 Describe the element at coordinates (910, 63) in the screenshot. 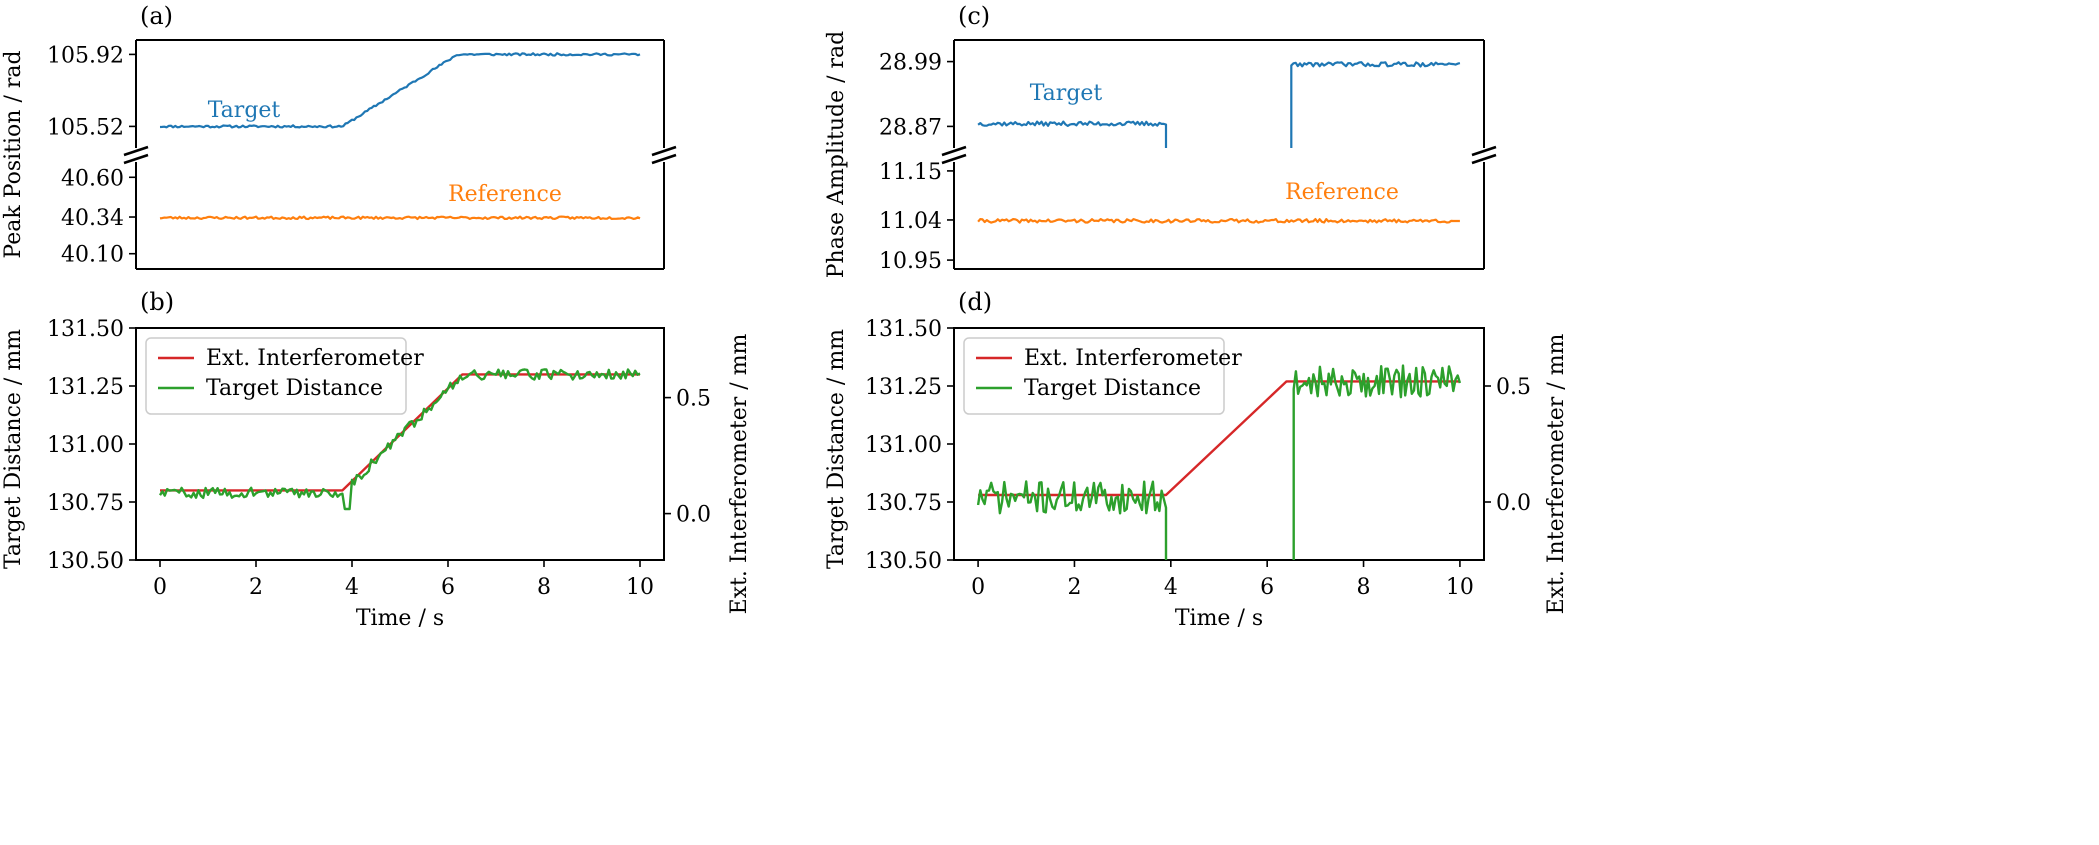

I see `upper-ytick-label: 28.99` at that location.